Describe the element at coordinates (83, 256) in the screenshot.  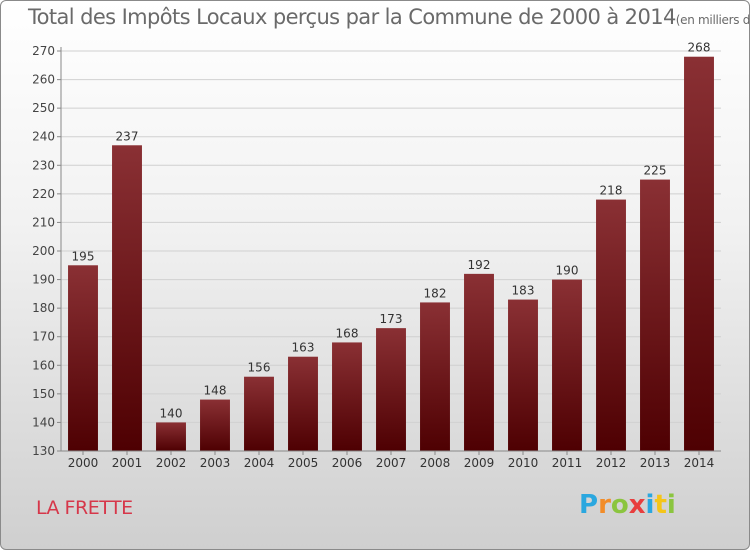
I see `data-label-2000: 195` at that location.